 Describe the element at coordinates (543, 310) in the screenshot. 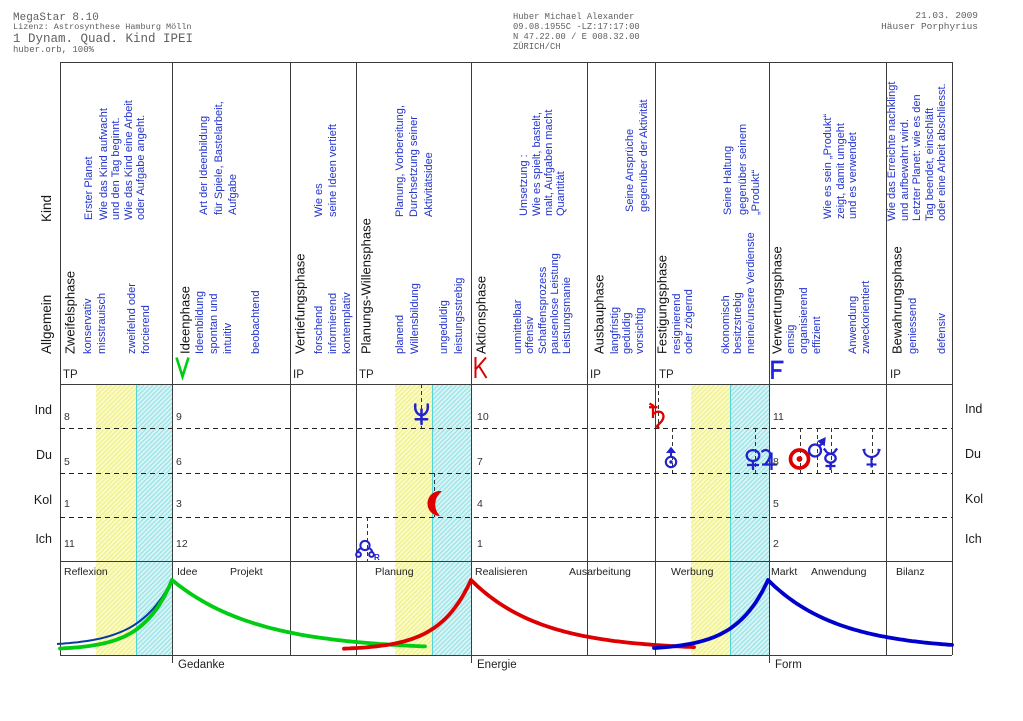

I see `svg-text: Schaffensprozess` at that location.